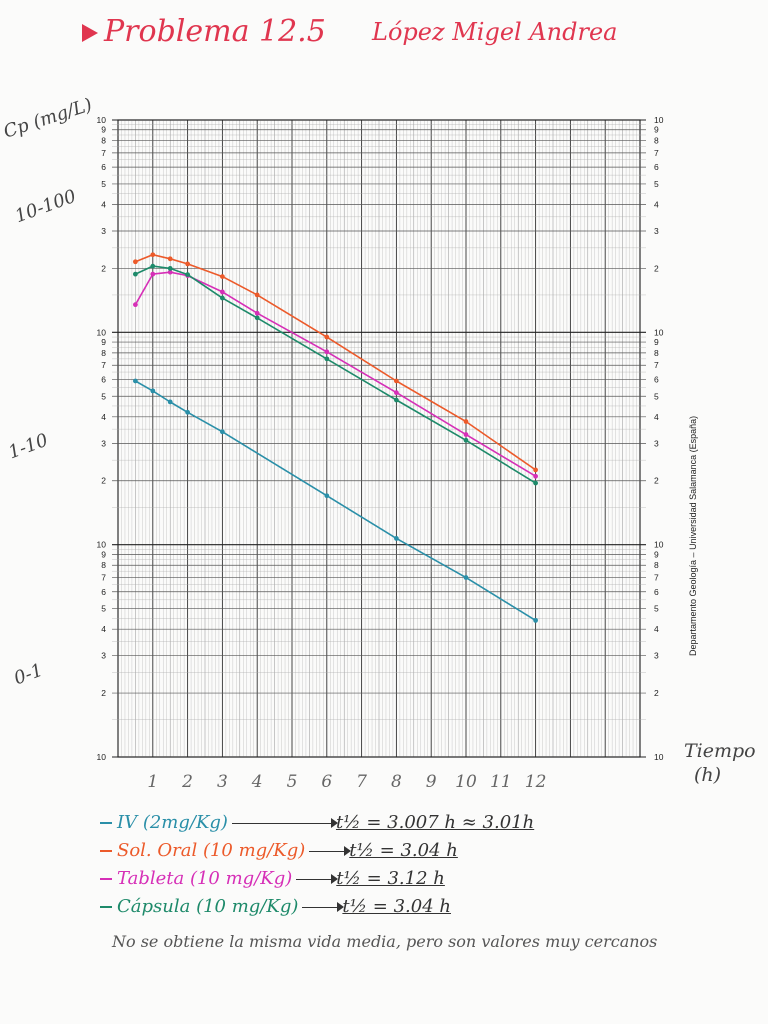 This screenshot has width=768, height=1024. What do you see at coordinates (215, 31) in the screenshot?
I see `page-title-text: Problema 12.5` at bounding box center [215, 31].